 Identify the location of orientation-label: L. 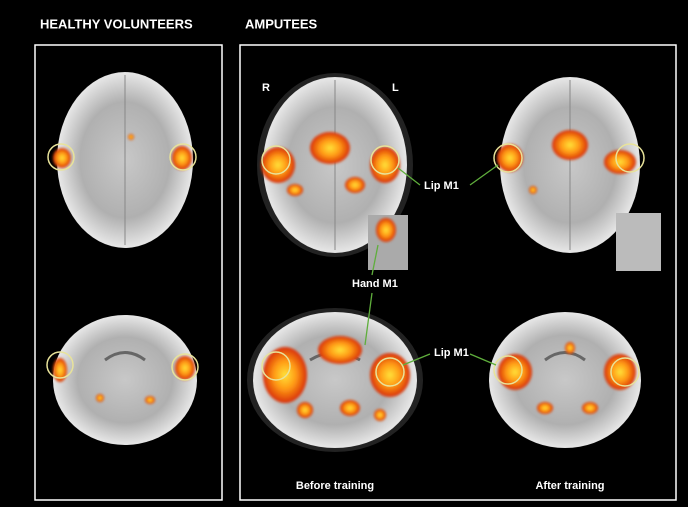
(395, 88).